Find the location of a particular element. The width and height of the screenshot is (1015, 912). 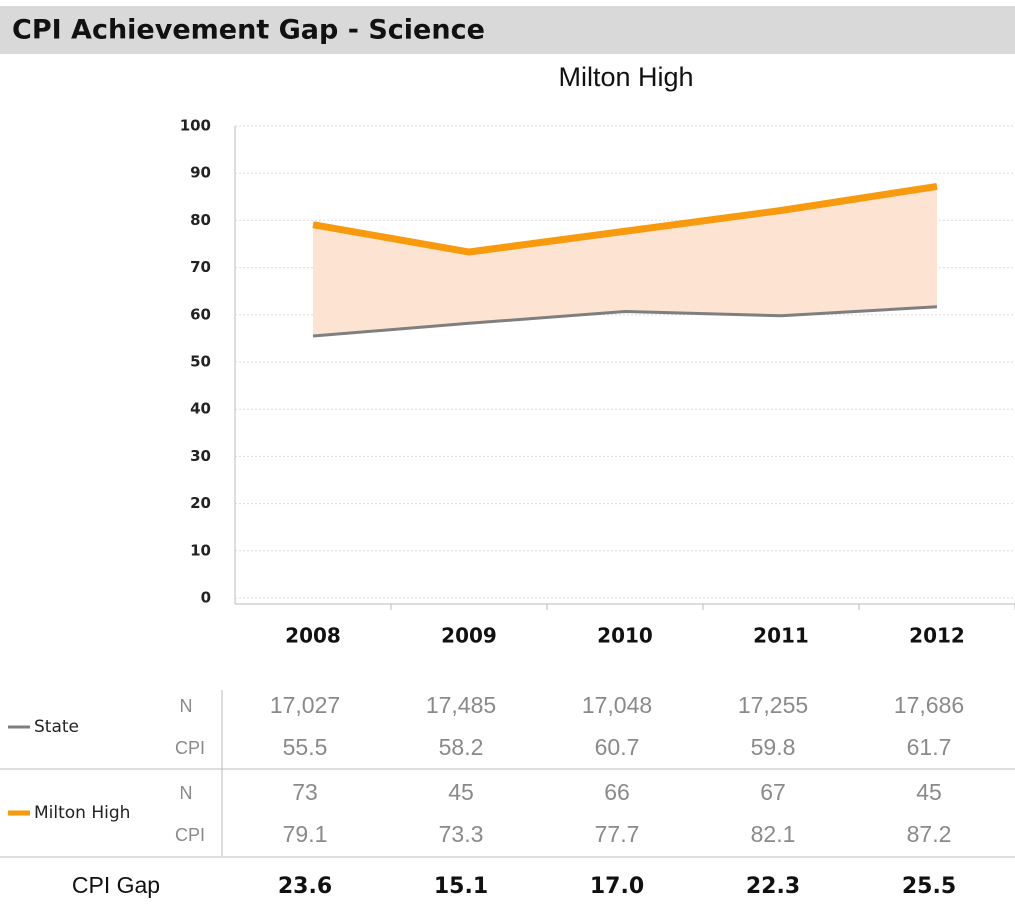

x-tick-label: 2008 is located at coordinates (313, 636).